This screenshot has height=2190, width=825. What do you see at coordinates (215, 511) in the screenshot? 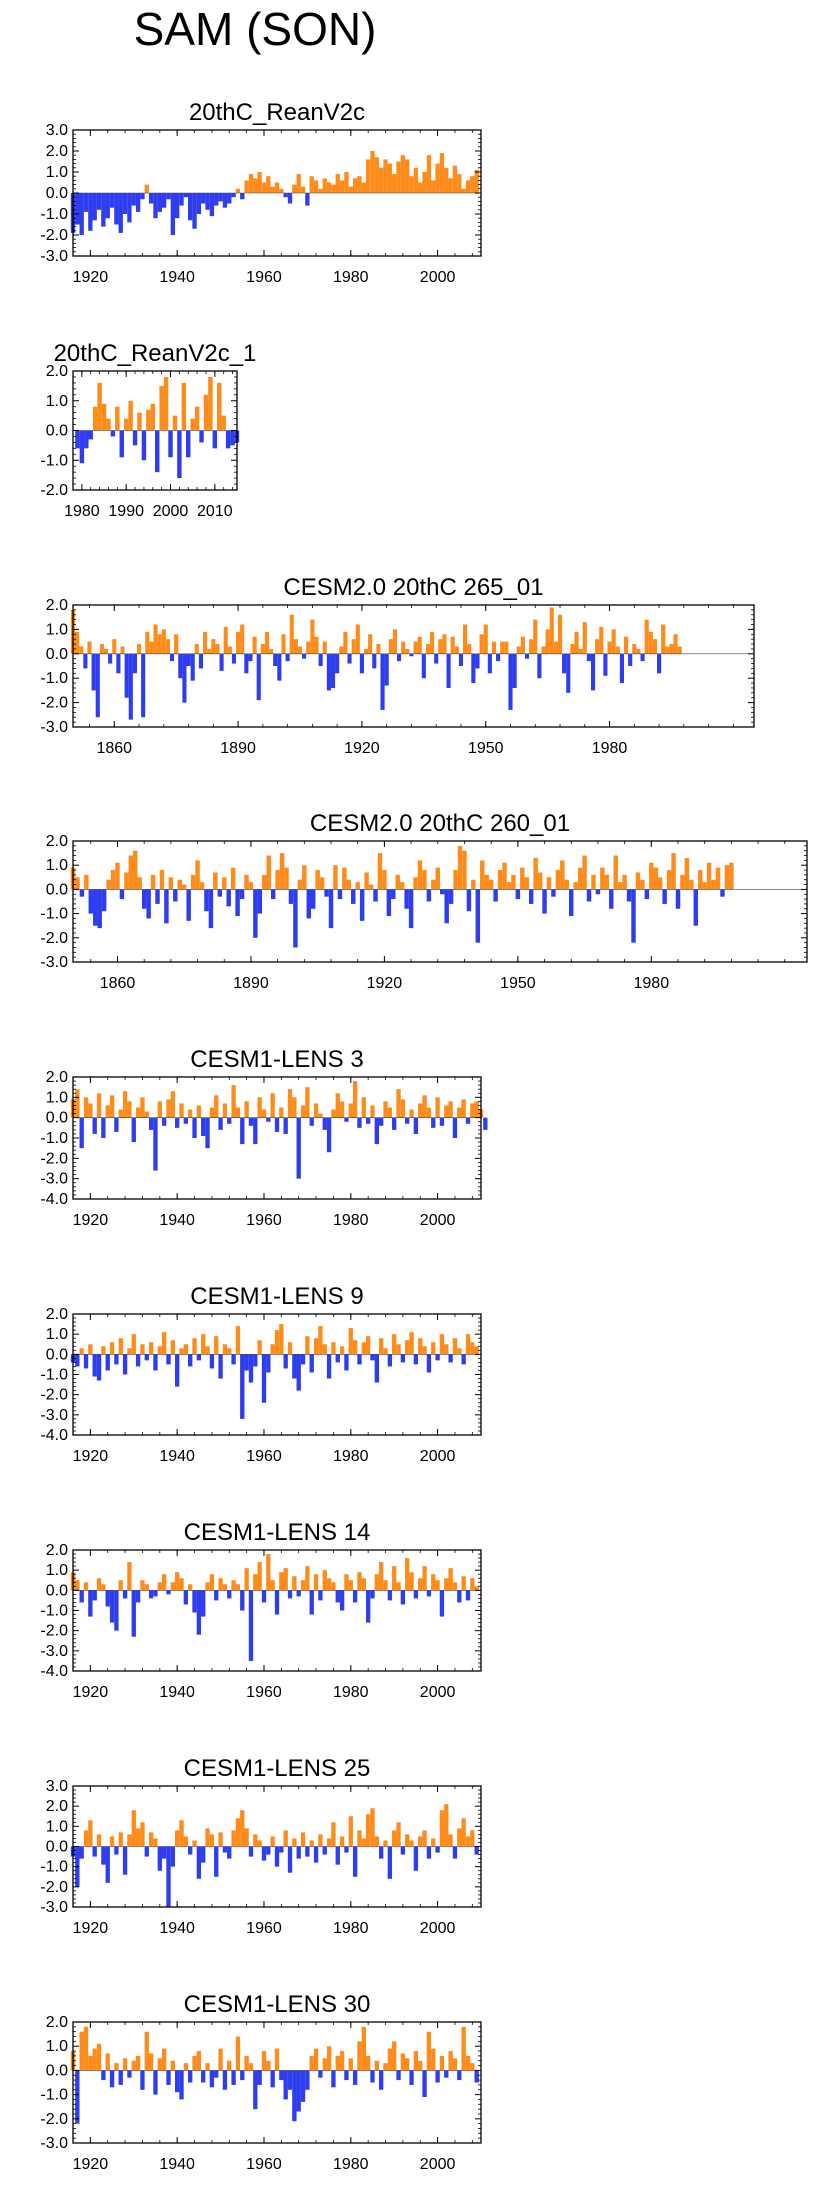
I see `x-tick-label: 2010` at bounding box center [215, 511].